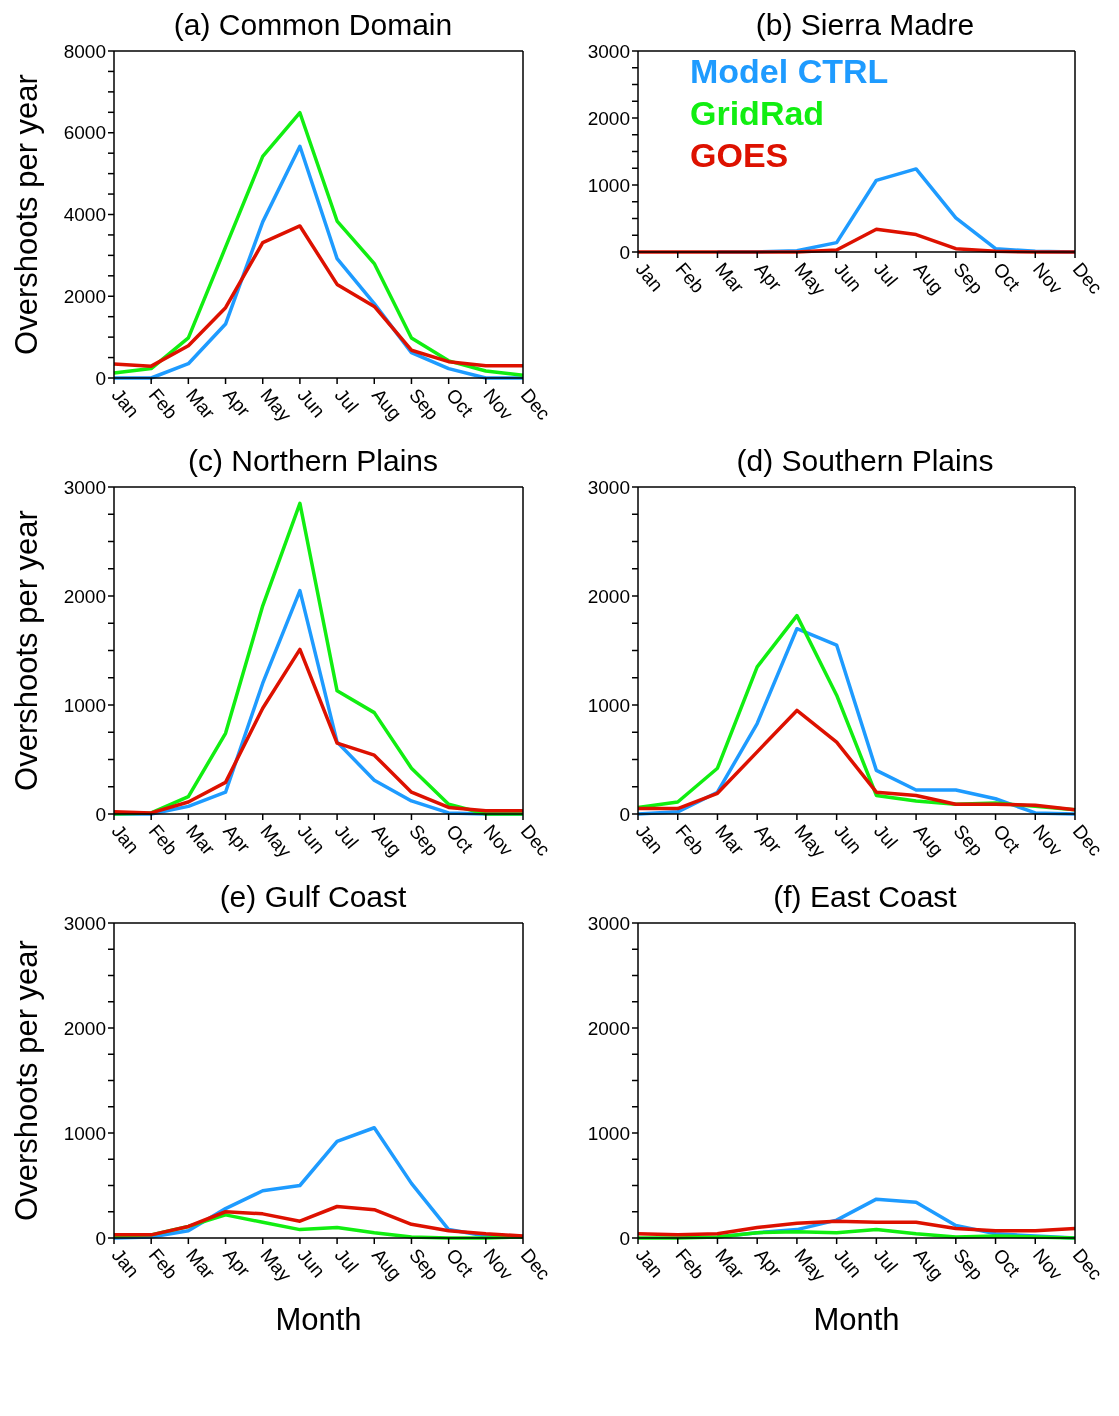 The width and height of the screenshot is (1119, 1416). What do you see at coordinates (865, 897) in the screenshot?
I see `chart-title: (f) East Coast` at bounding box center [865, 897].